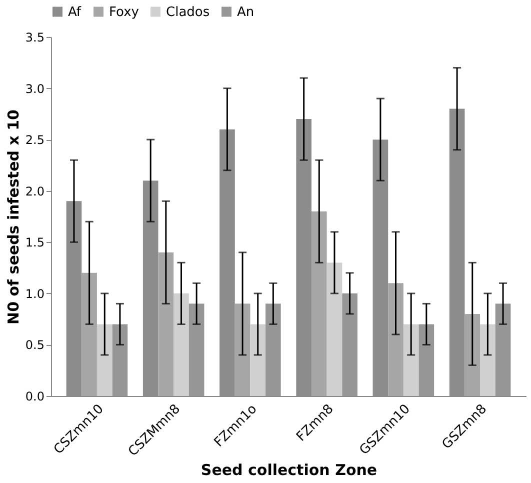 The height and width of the screenshot is (483, 531). What do you see at coordinates (34, 140) in the screenshot?
I see `y-tick-label: 2.5` at bounding box center [34, 140].